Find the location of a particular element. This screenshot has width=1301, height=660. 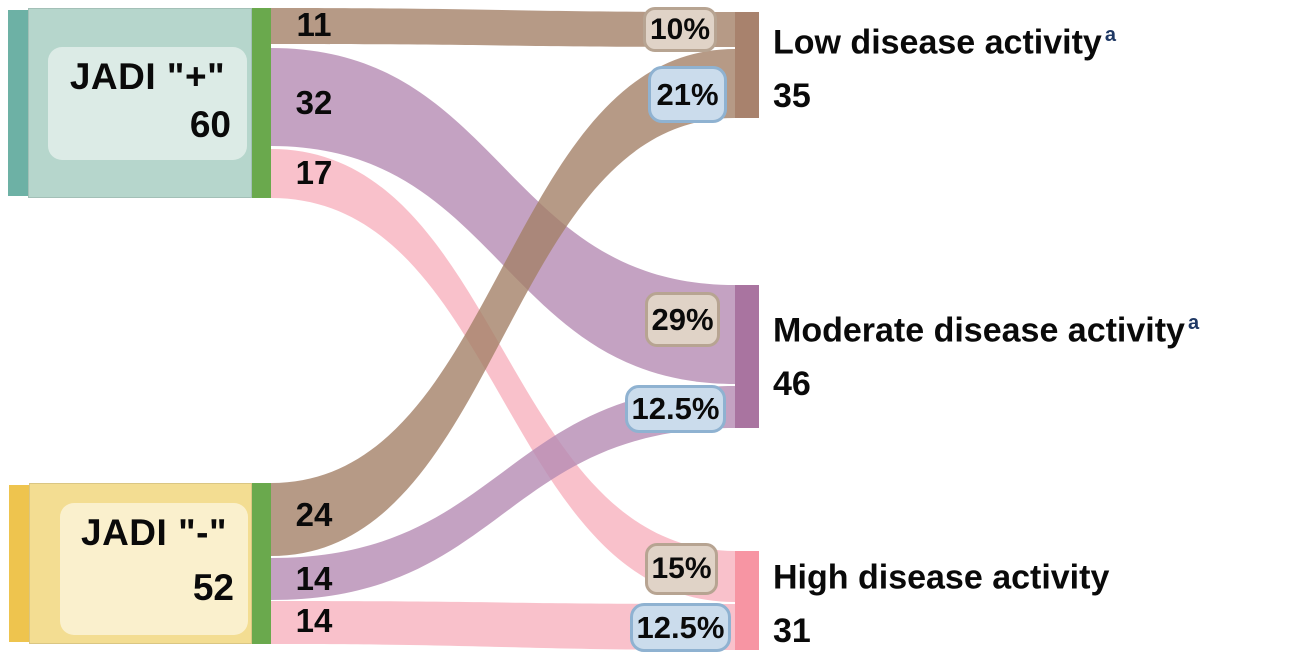

flow-count-jadi-plus-moderate: 32 is located at coordinates (314, 102).